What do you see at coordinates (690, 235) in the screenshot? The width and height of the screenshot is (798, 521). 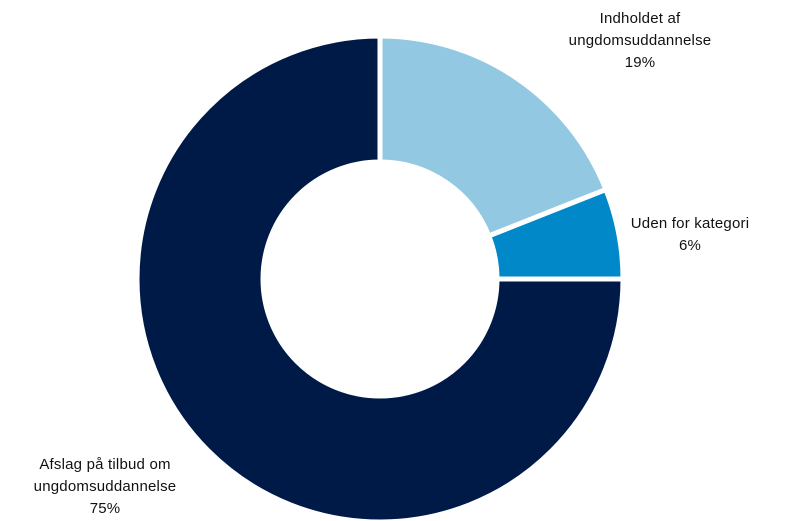 I see `slice-label-uden-for-kategori: Uden for kategori 6%` at bounding box center [690, 235].